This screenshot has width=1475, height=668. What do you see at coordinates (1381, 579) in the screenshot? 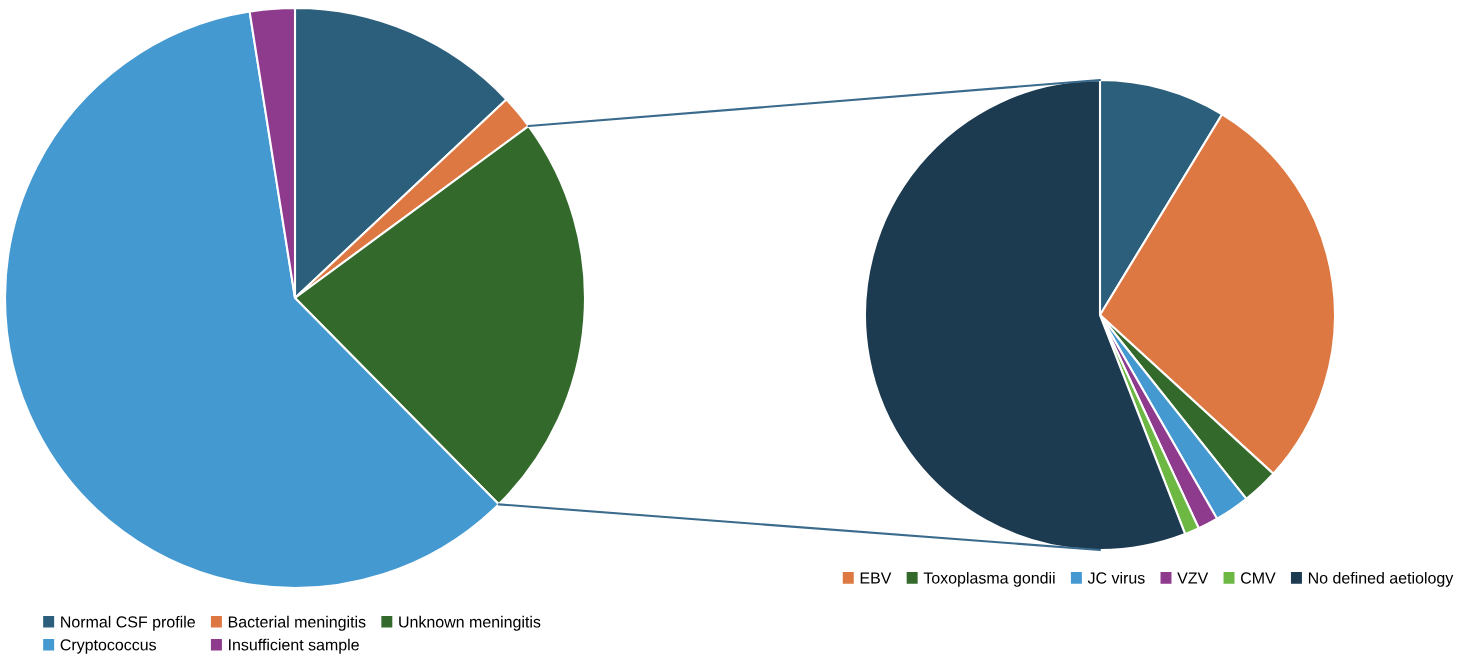
I see `legend-label: No defined aetiology` at bounding box center [1381, 579].